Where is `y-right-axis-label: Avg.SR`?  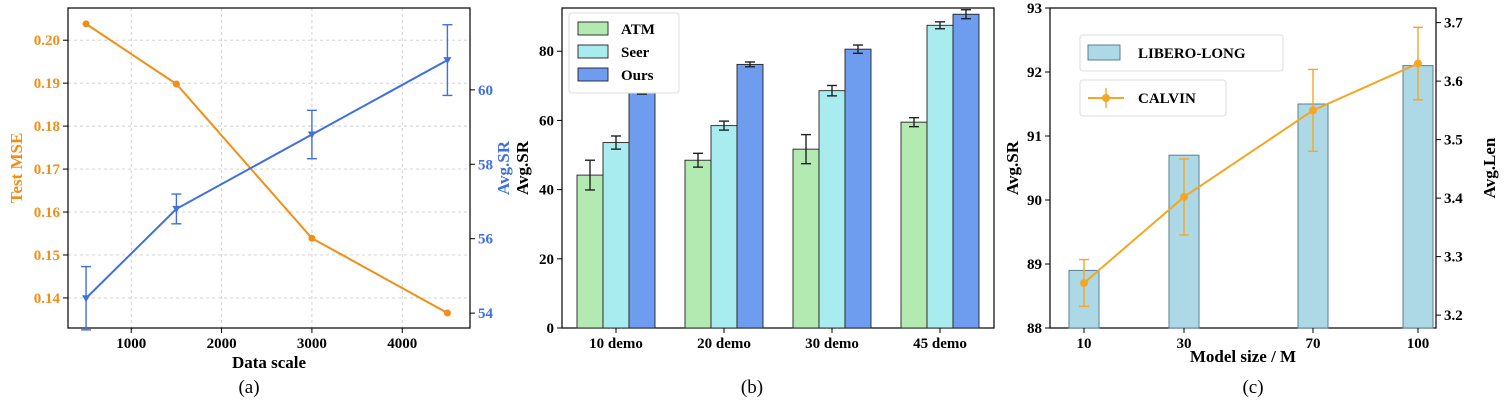
y-right-axis-label: Avg.SR is located at coordinates (503, 167).